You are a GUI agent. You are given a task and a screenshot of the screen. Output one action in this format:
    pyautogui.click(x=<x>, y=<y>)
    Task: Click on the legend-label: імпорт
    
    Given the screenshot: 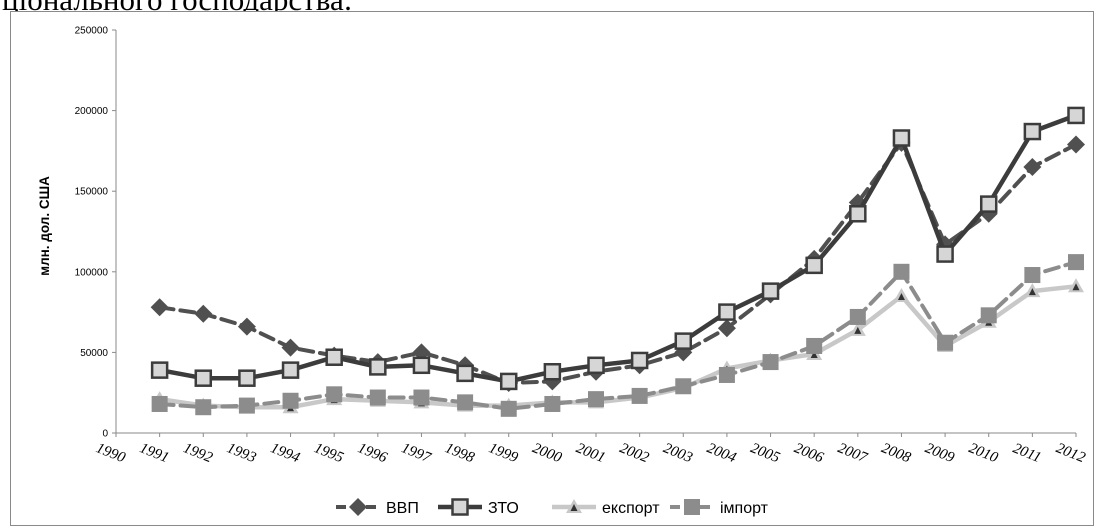 What is the action you would take?
    pyautogui.click(x=744, y=508)
    